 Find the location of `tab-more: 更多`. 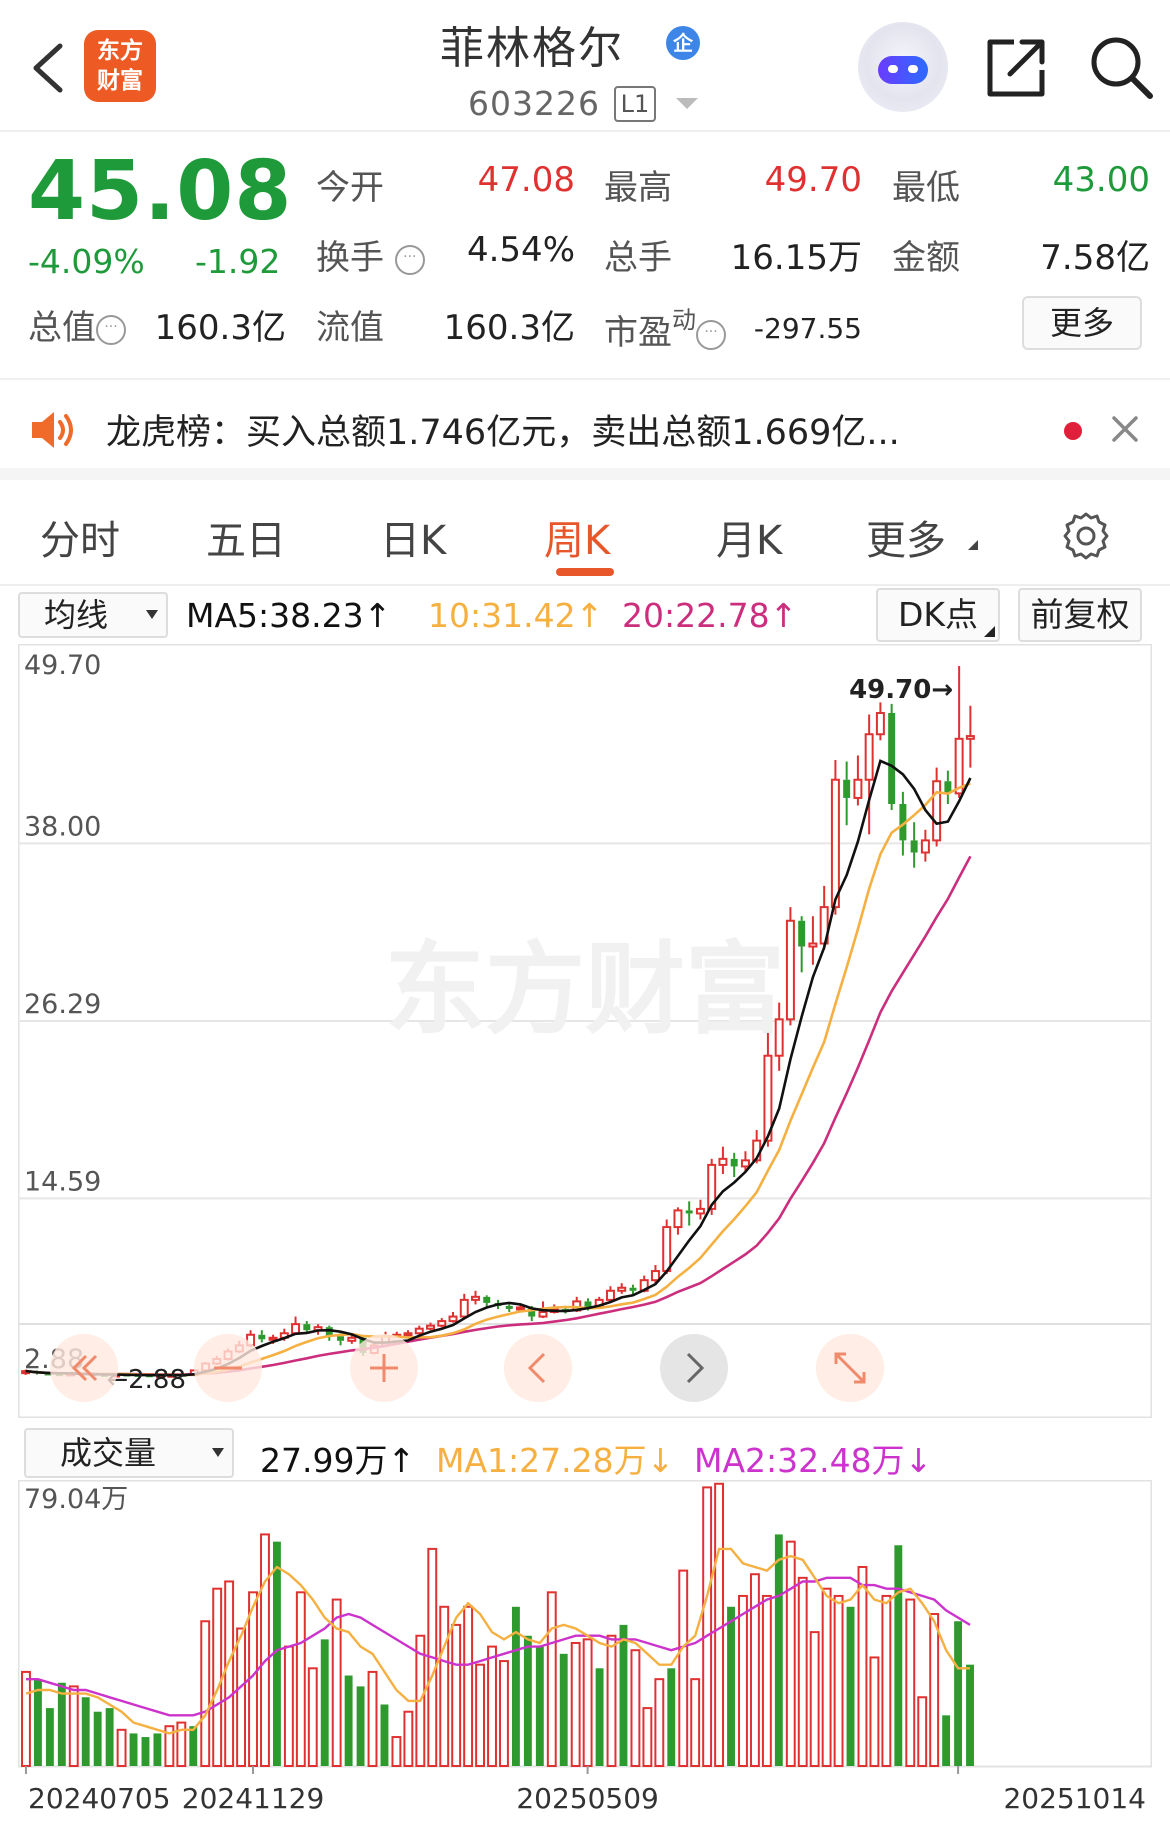

tab-more: 更多 is located at coordinates (906, 541).